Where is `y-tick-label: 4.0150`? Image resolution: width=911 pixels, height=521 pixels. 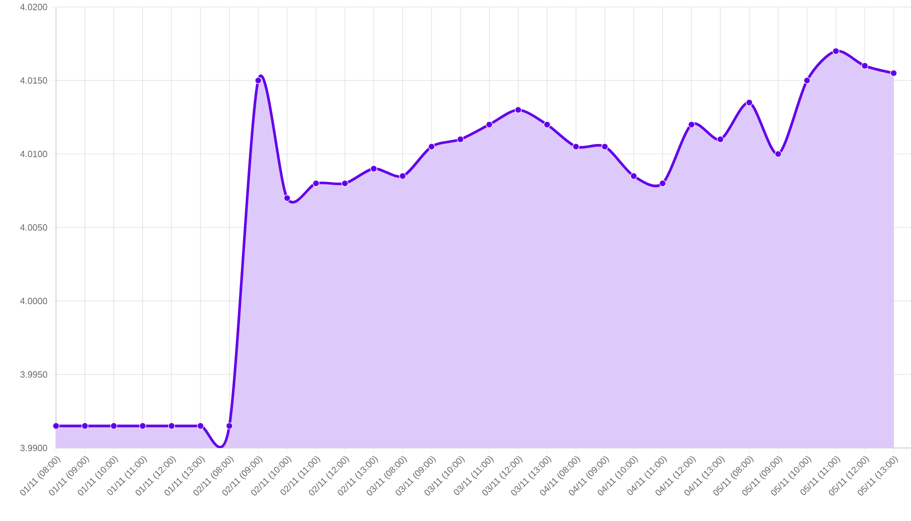
y-tick-label: 4.0150 is located at coordinates (34, 80).